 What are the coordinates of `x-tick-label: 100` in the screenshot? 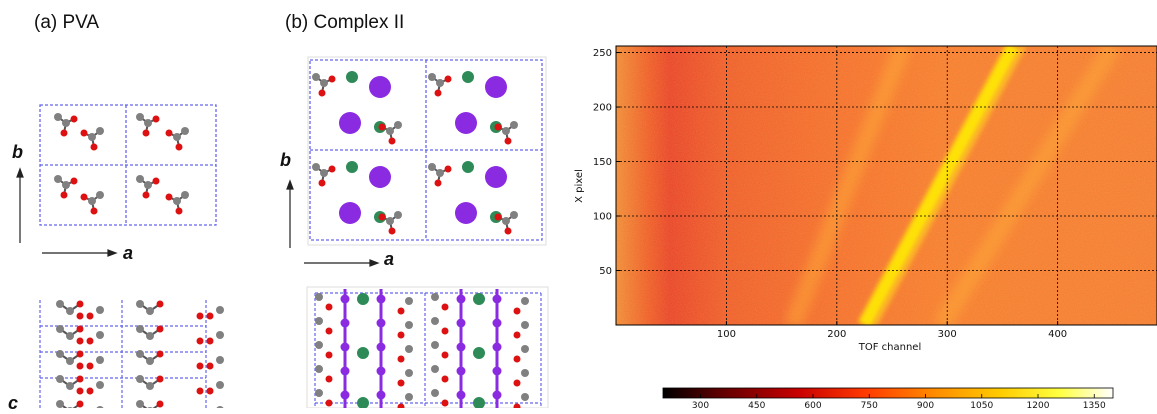 It's located at (726, 334).